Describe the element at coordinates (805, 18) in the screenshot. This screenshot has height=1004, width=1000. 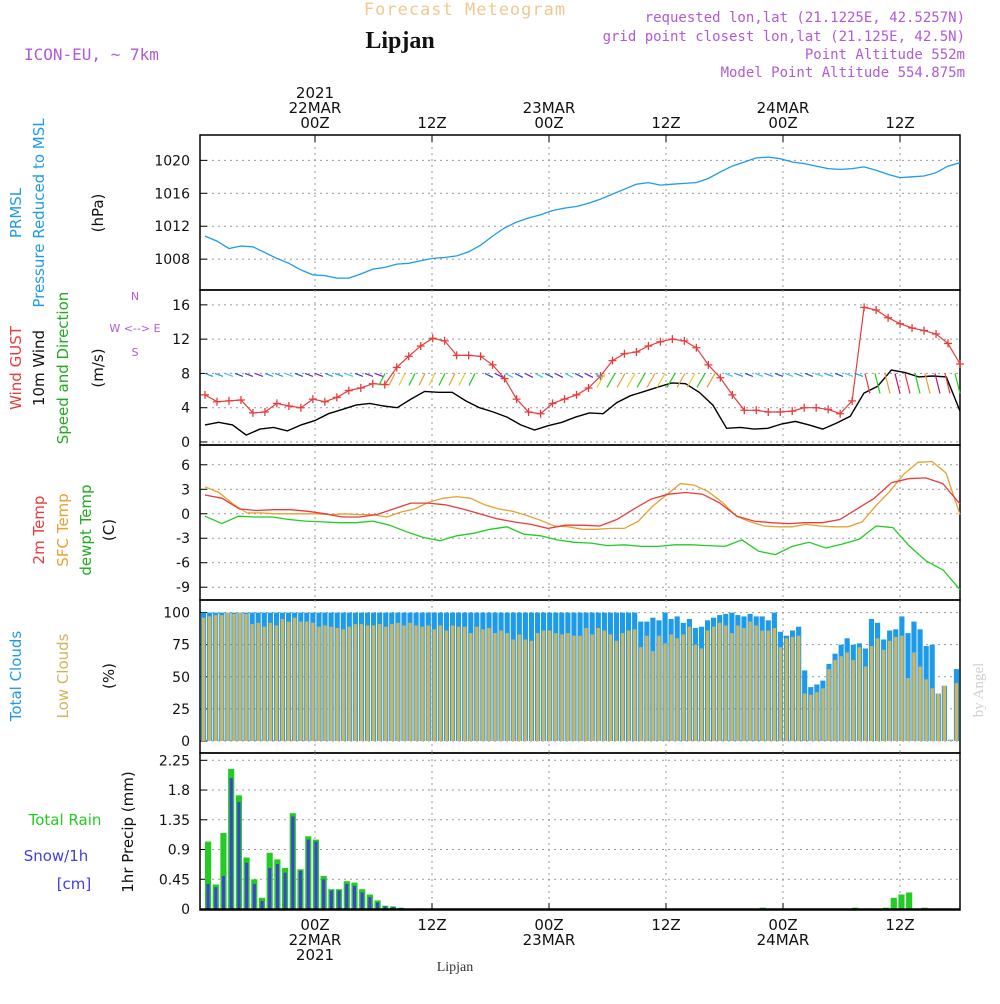
I see `requested-coords: requested lon,lat (21.1225E, 42.5257N)` at that location.